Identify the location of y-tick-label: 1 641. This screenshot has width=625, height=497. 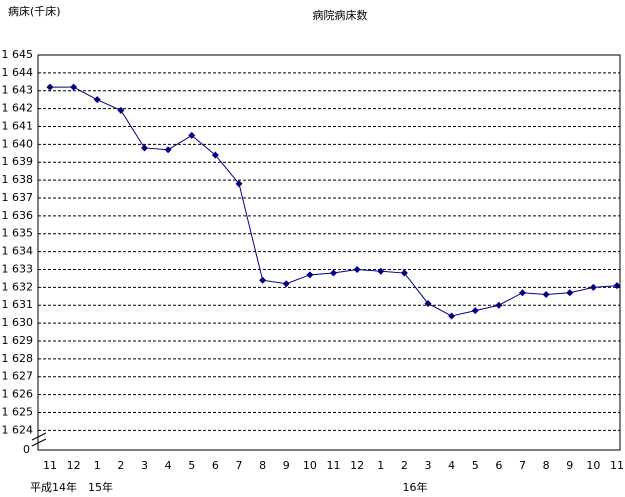
(18, 125).